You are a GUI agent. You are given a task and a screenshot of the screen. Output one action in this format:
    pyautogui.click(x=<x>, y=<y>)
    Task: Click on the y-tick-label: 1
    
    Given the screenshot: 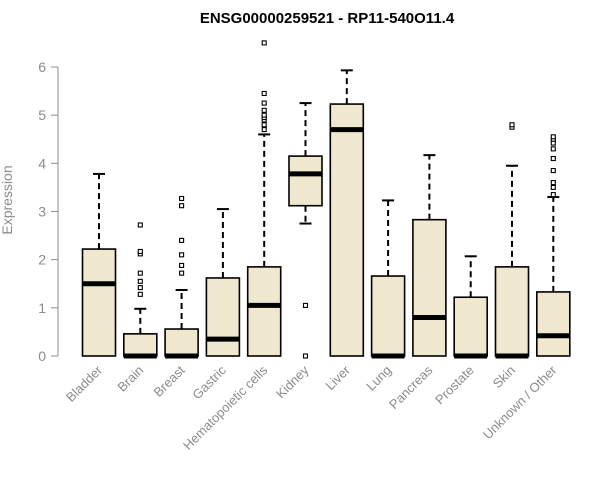 What is the action you would take?
    pyautogui.click(x=42, y=308)
    